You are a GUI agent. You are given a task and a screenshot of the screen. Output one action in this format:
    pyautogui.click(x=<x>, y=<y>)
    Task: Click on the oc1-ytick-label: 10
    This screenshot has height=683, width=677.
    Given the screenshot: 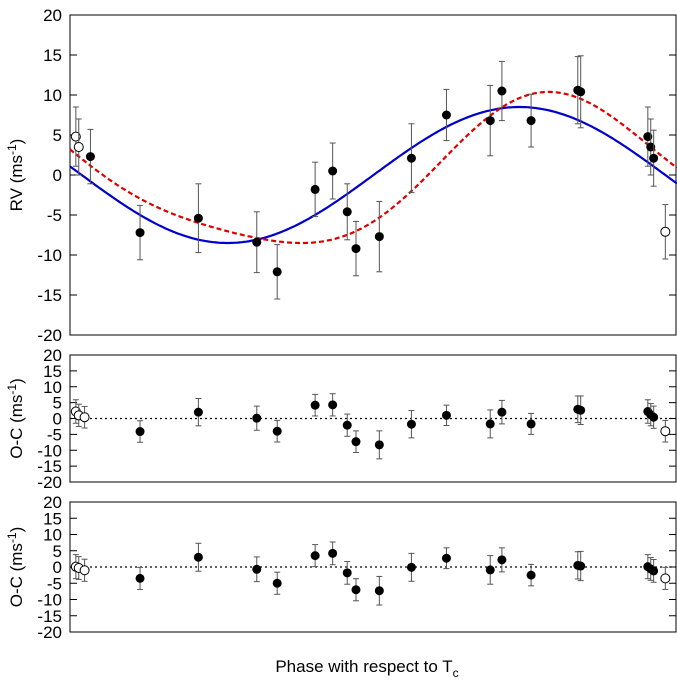 What is the action you would take?
    pyautogui.click(x=52, y=387)
    